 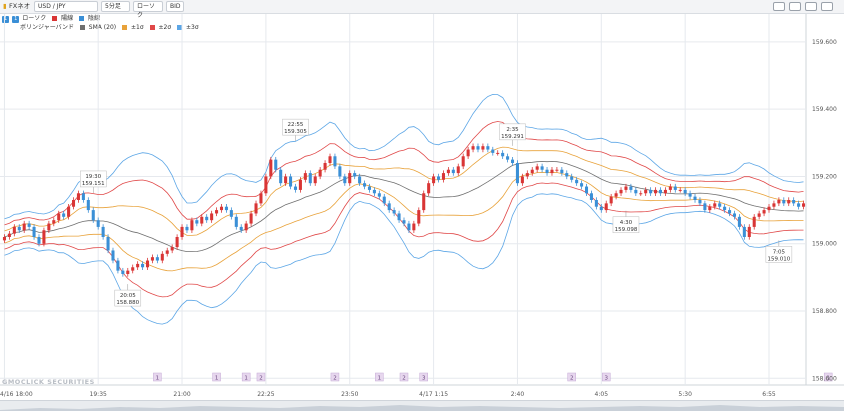 I want to click on screenshot-icon, so click(x=811, y=6).